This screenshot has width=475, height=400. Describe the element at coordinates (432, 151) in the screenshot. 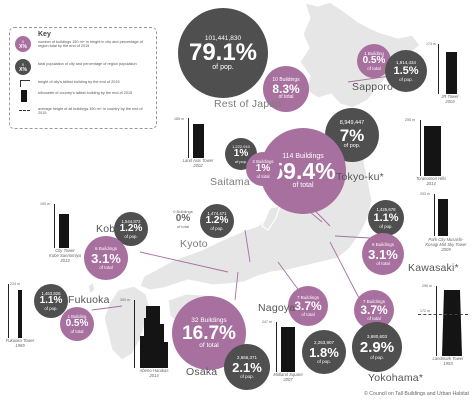

I see `toranomon-silhouette` at that location.